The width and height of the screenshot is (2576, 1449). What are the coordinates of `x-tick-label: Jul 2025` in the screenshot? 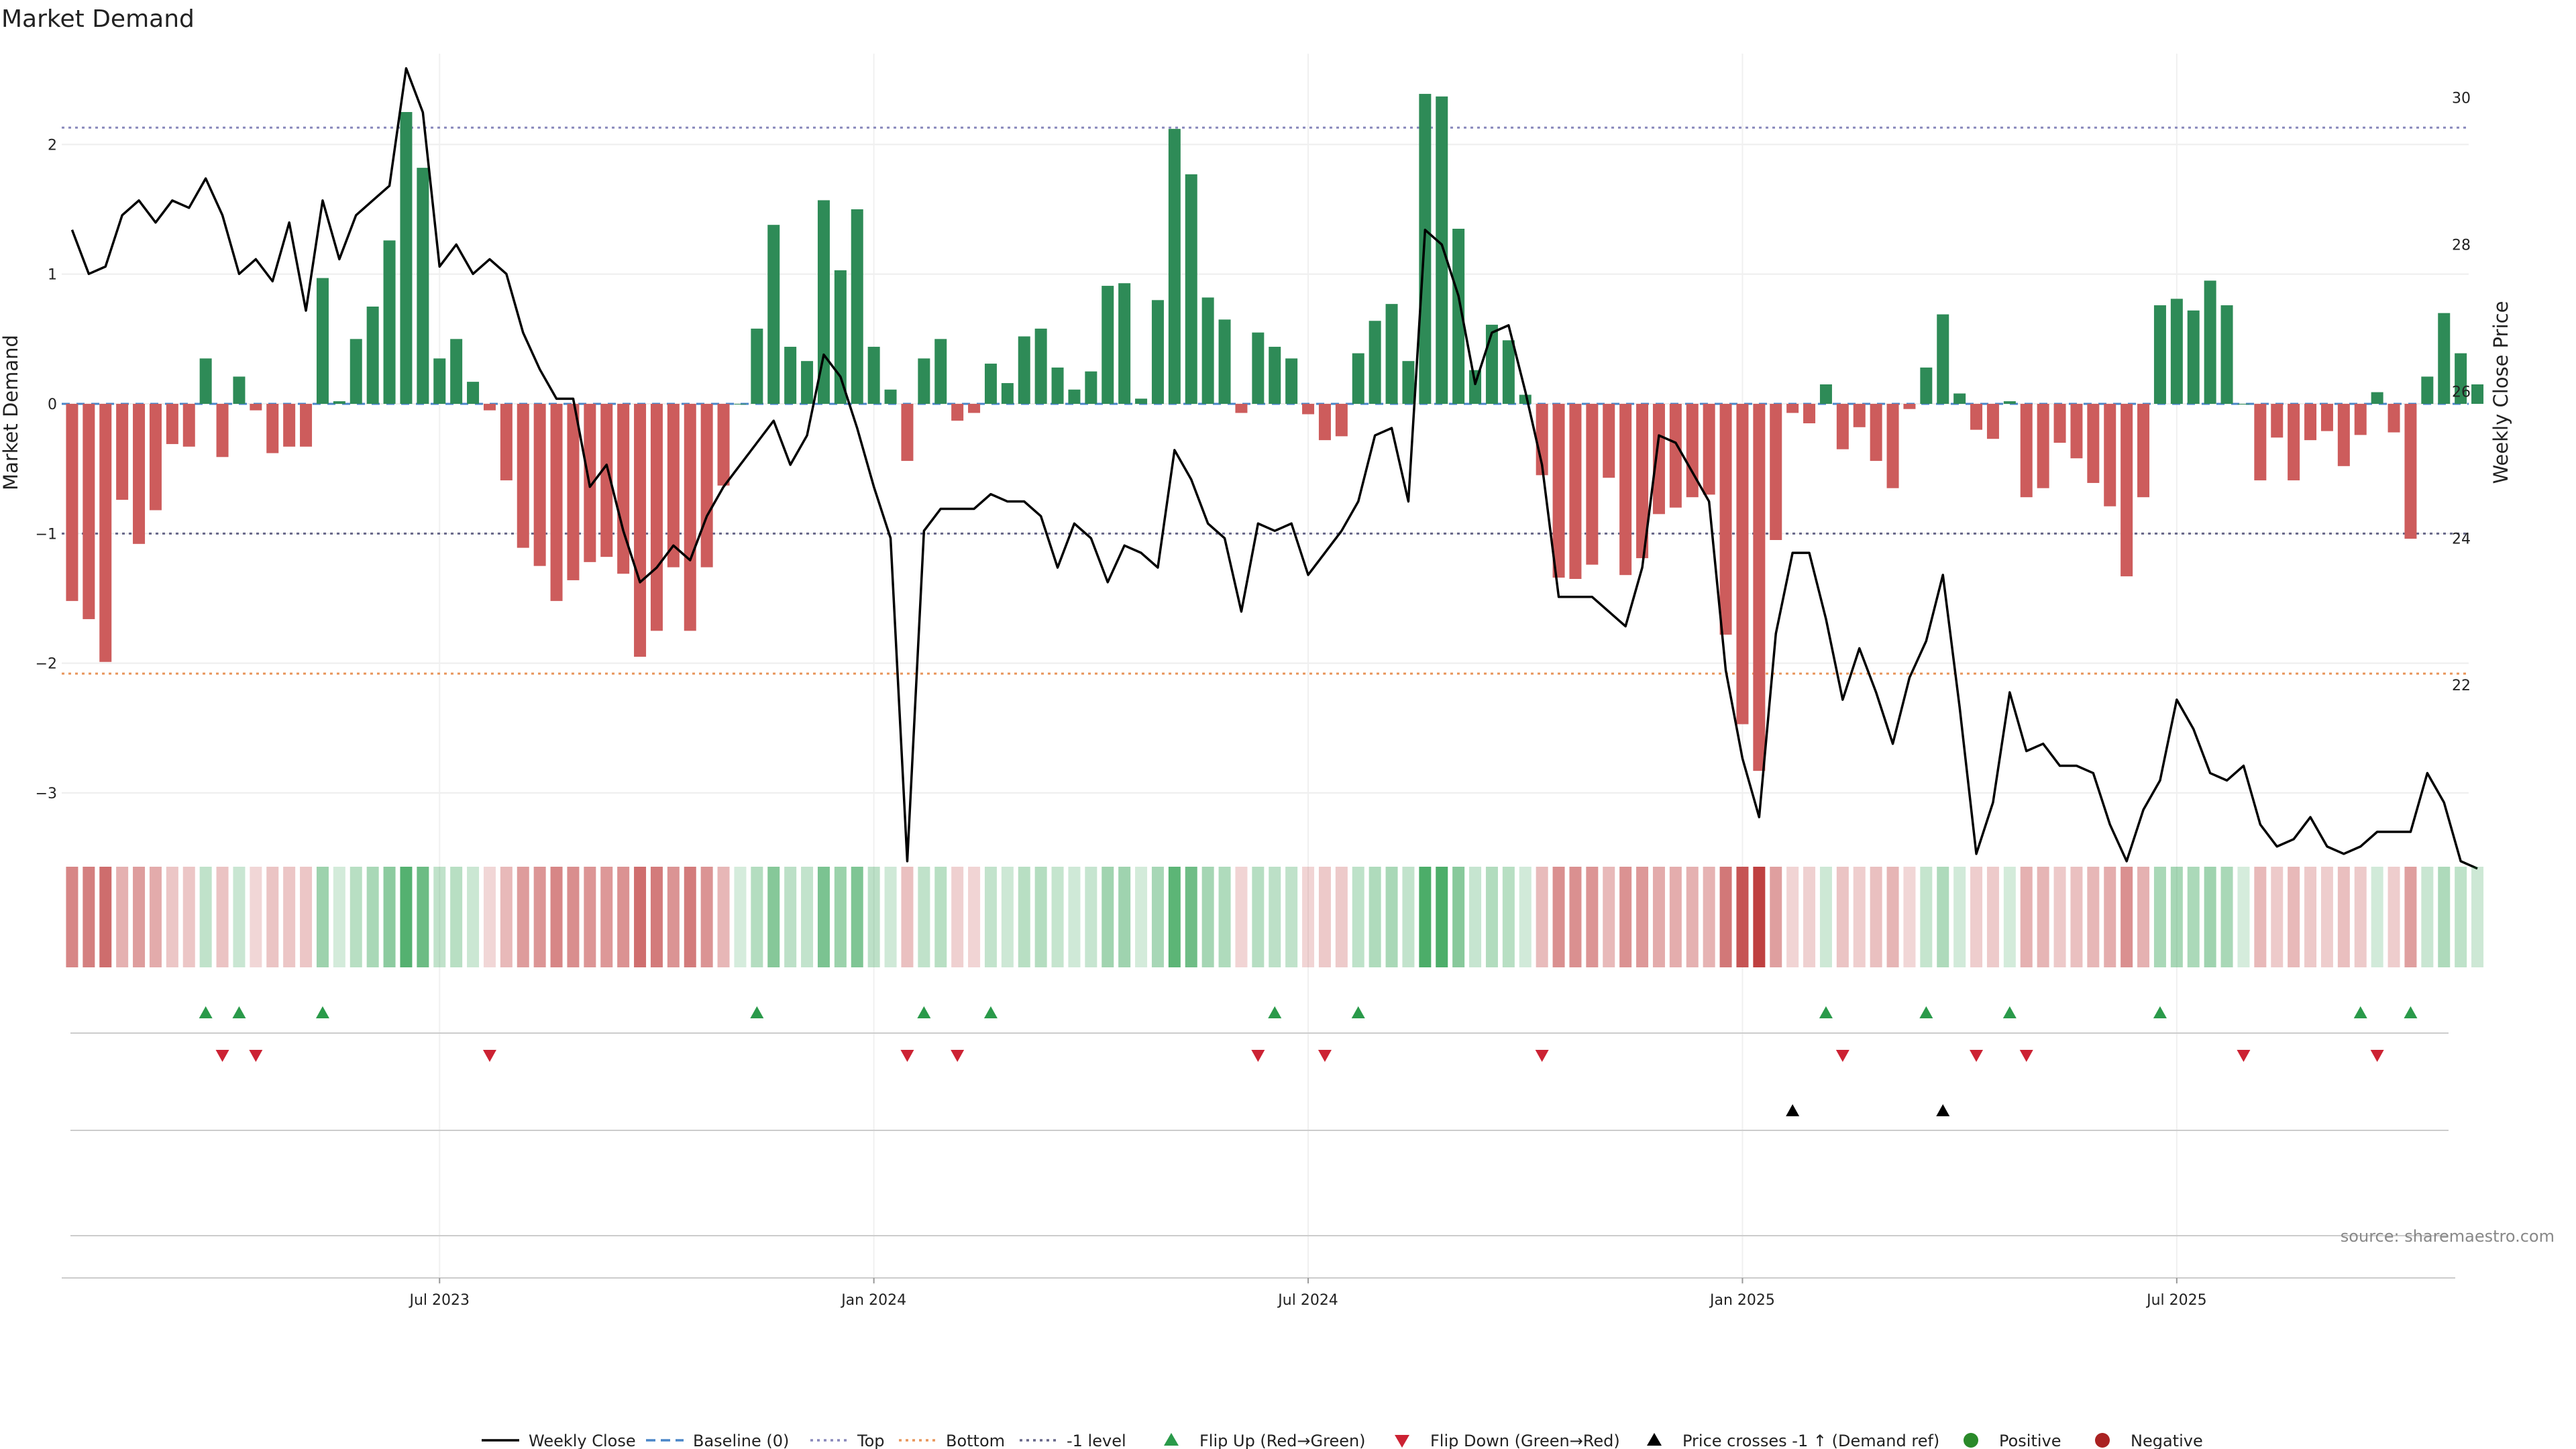 It's located at (2176, 1300).